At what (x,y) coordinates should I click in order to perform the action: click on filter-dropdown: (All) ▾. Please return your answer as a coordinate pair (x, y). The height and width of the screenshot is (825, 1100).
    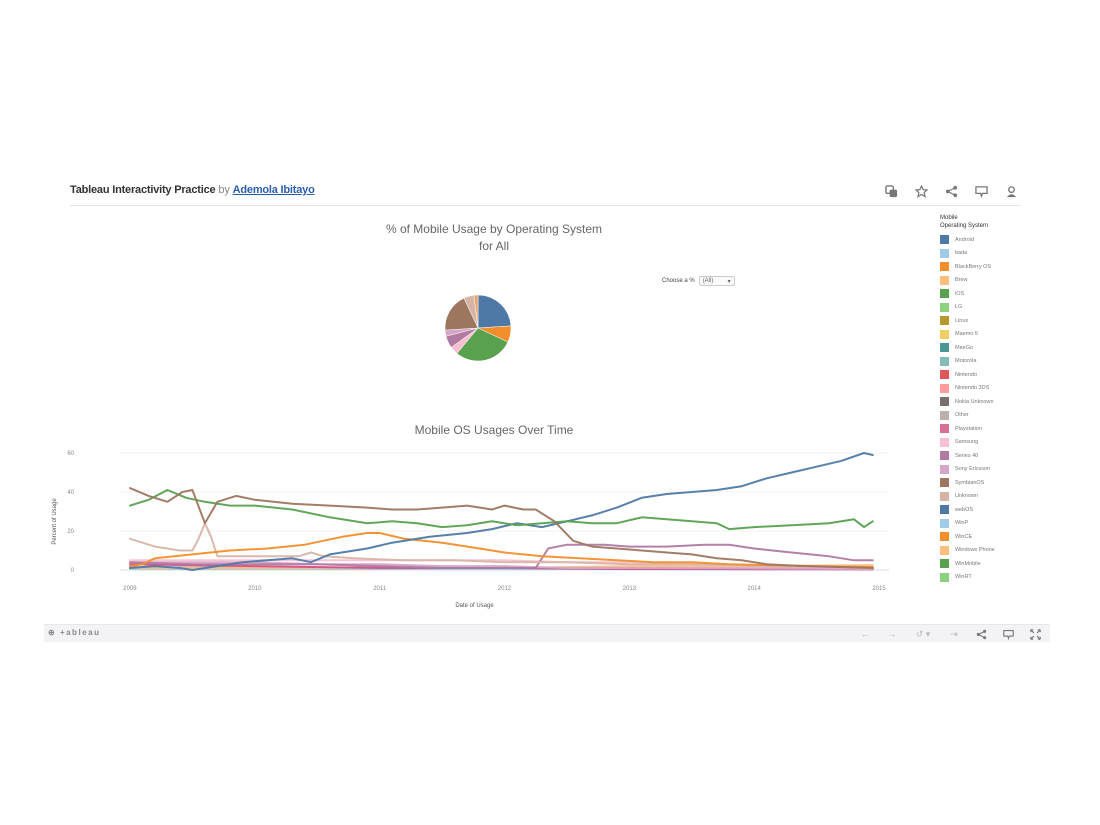
    Looking at the image, I should click on (716, 281).